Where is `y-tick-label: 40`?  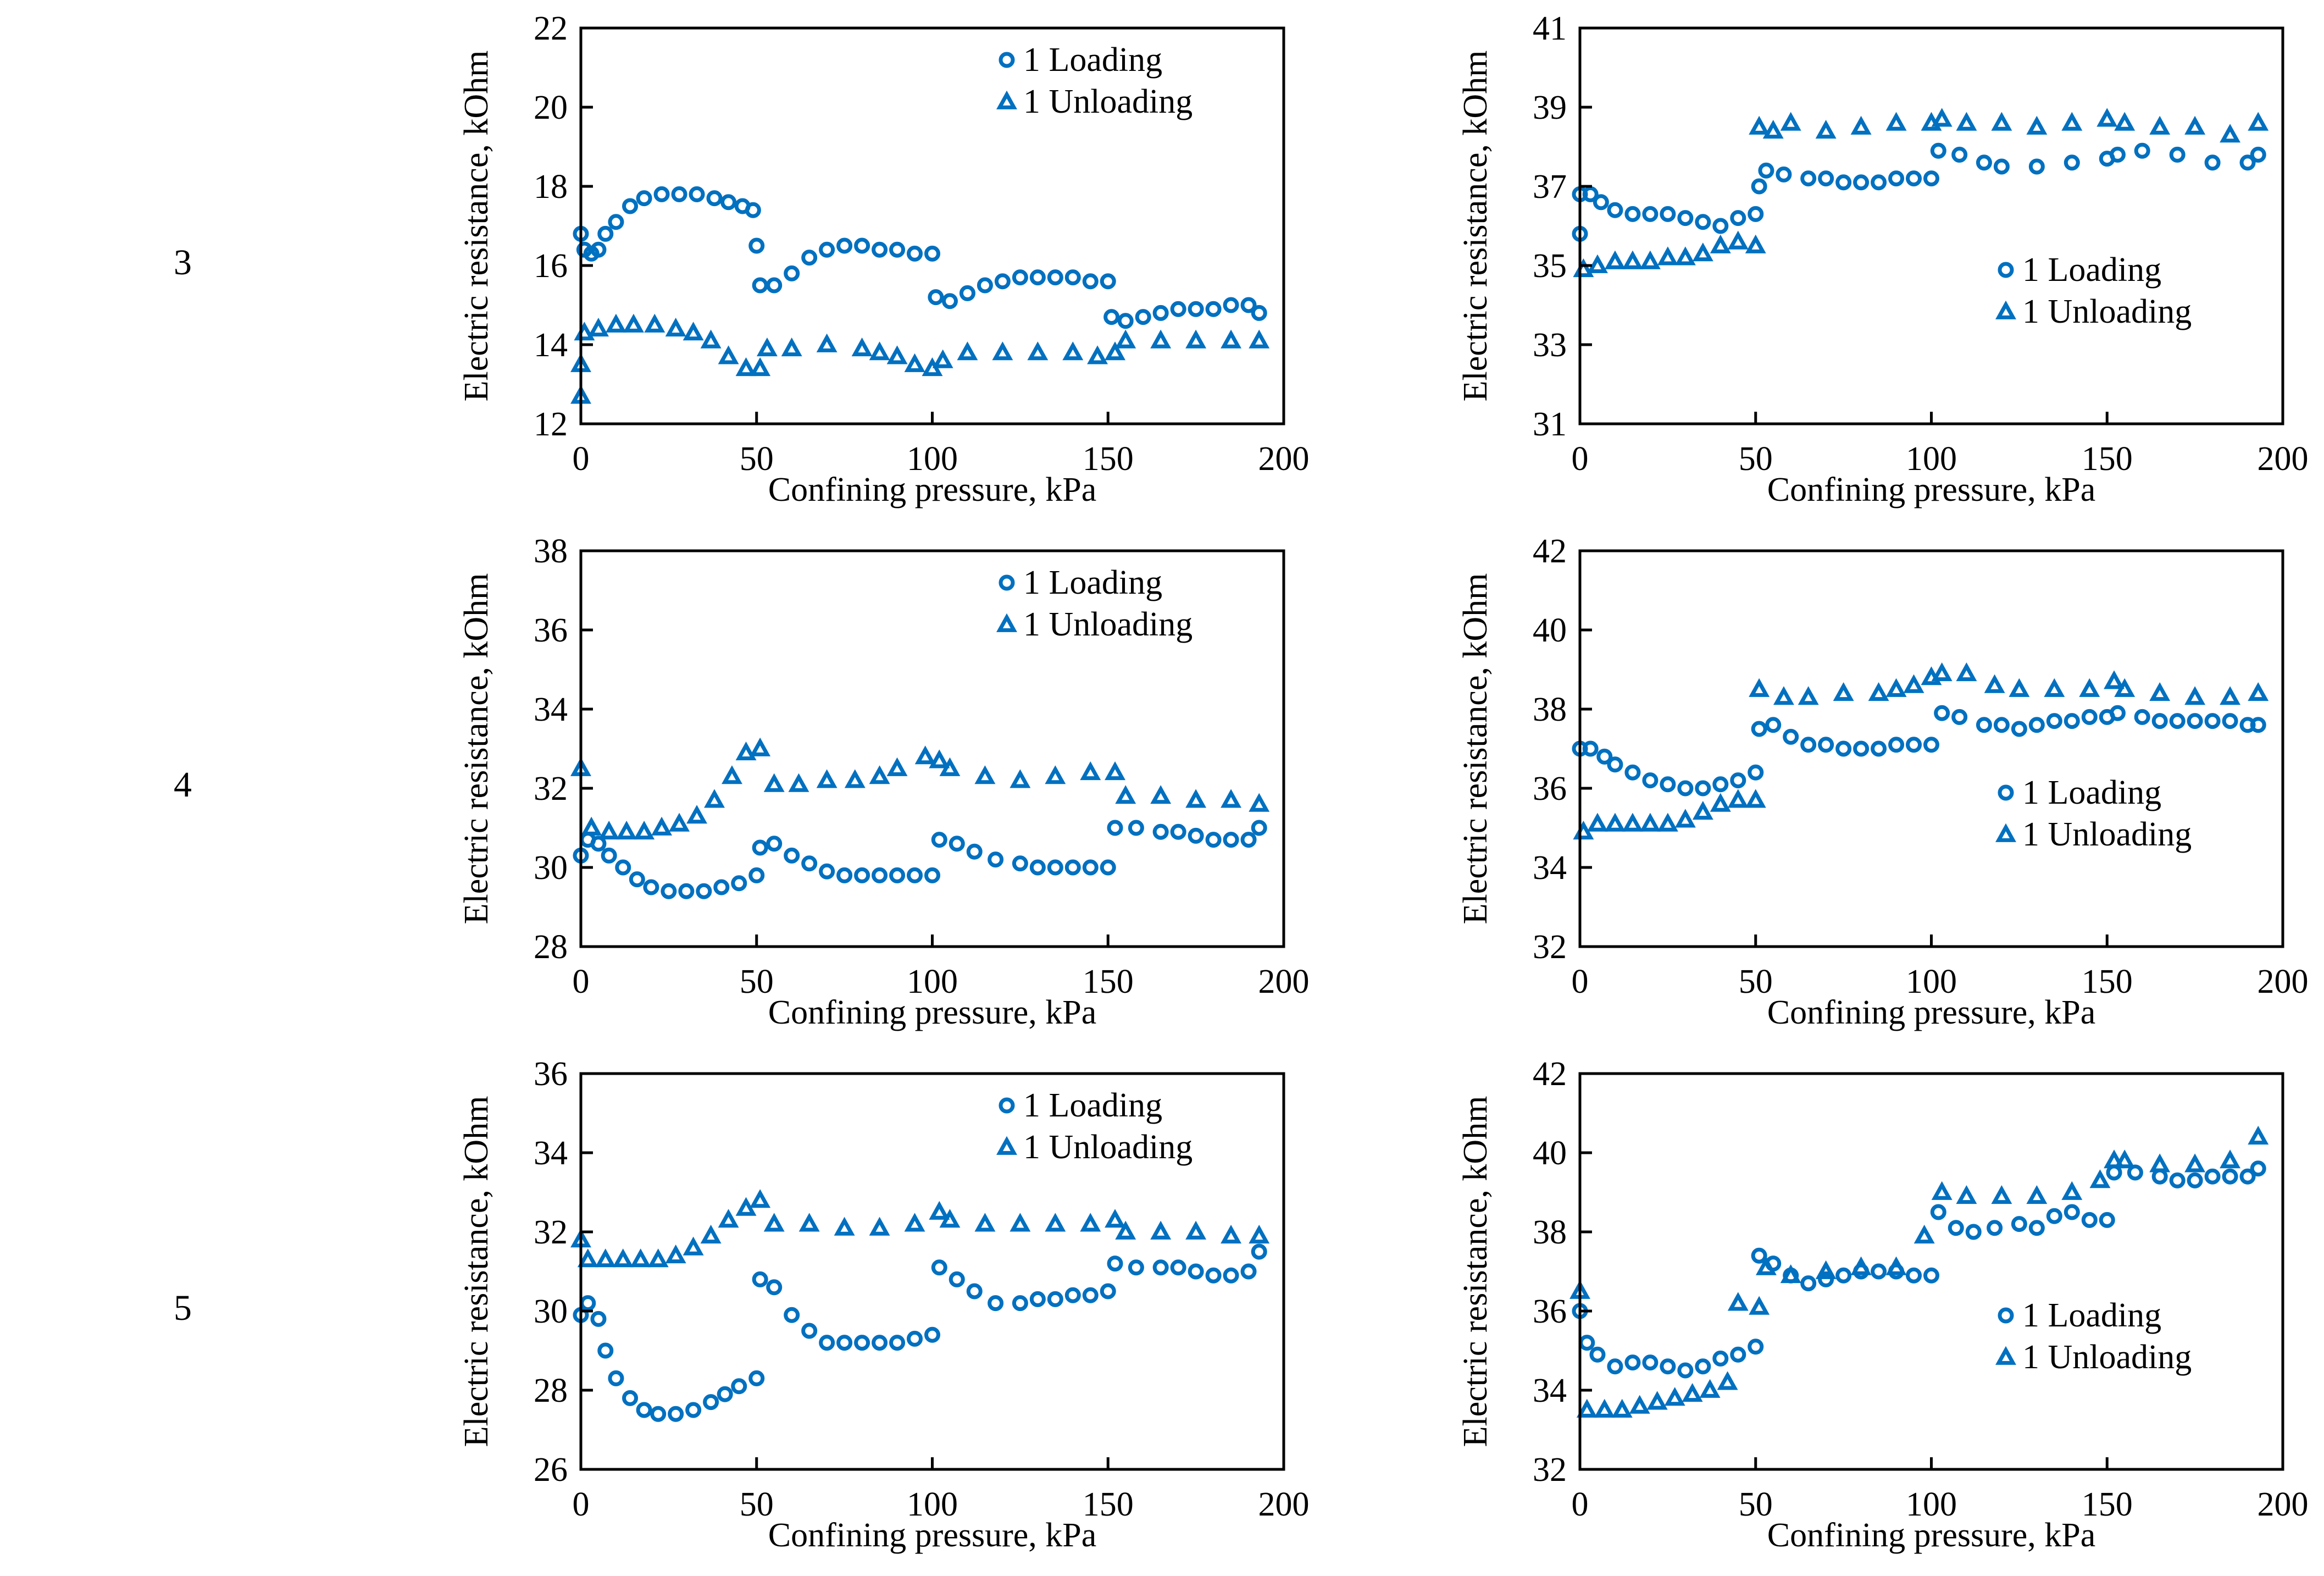 y-tick-label: 40 is located at coordinates (1550, 1153).